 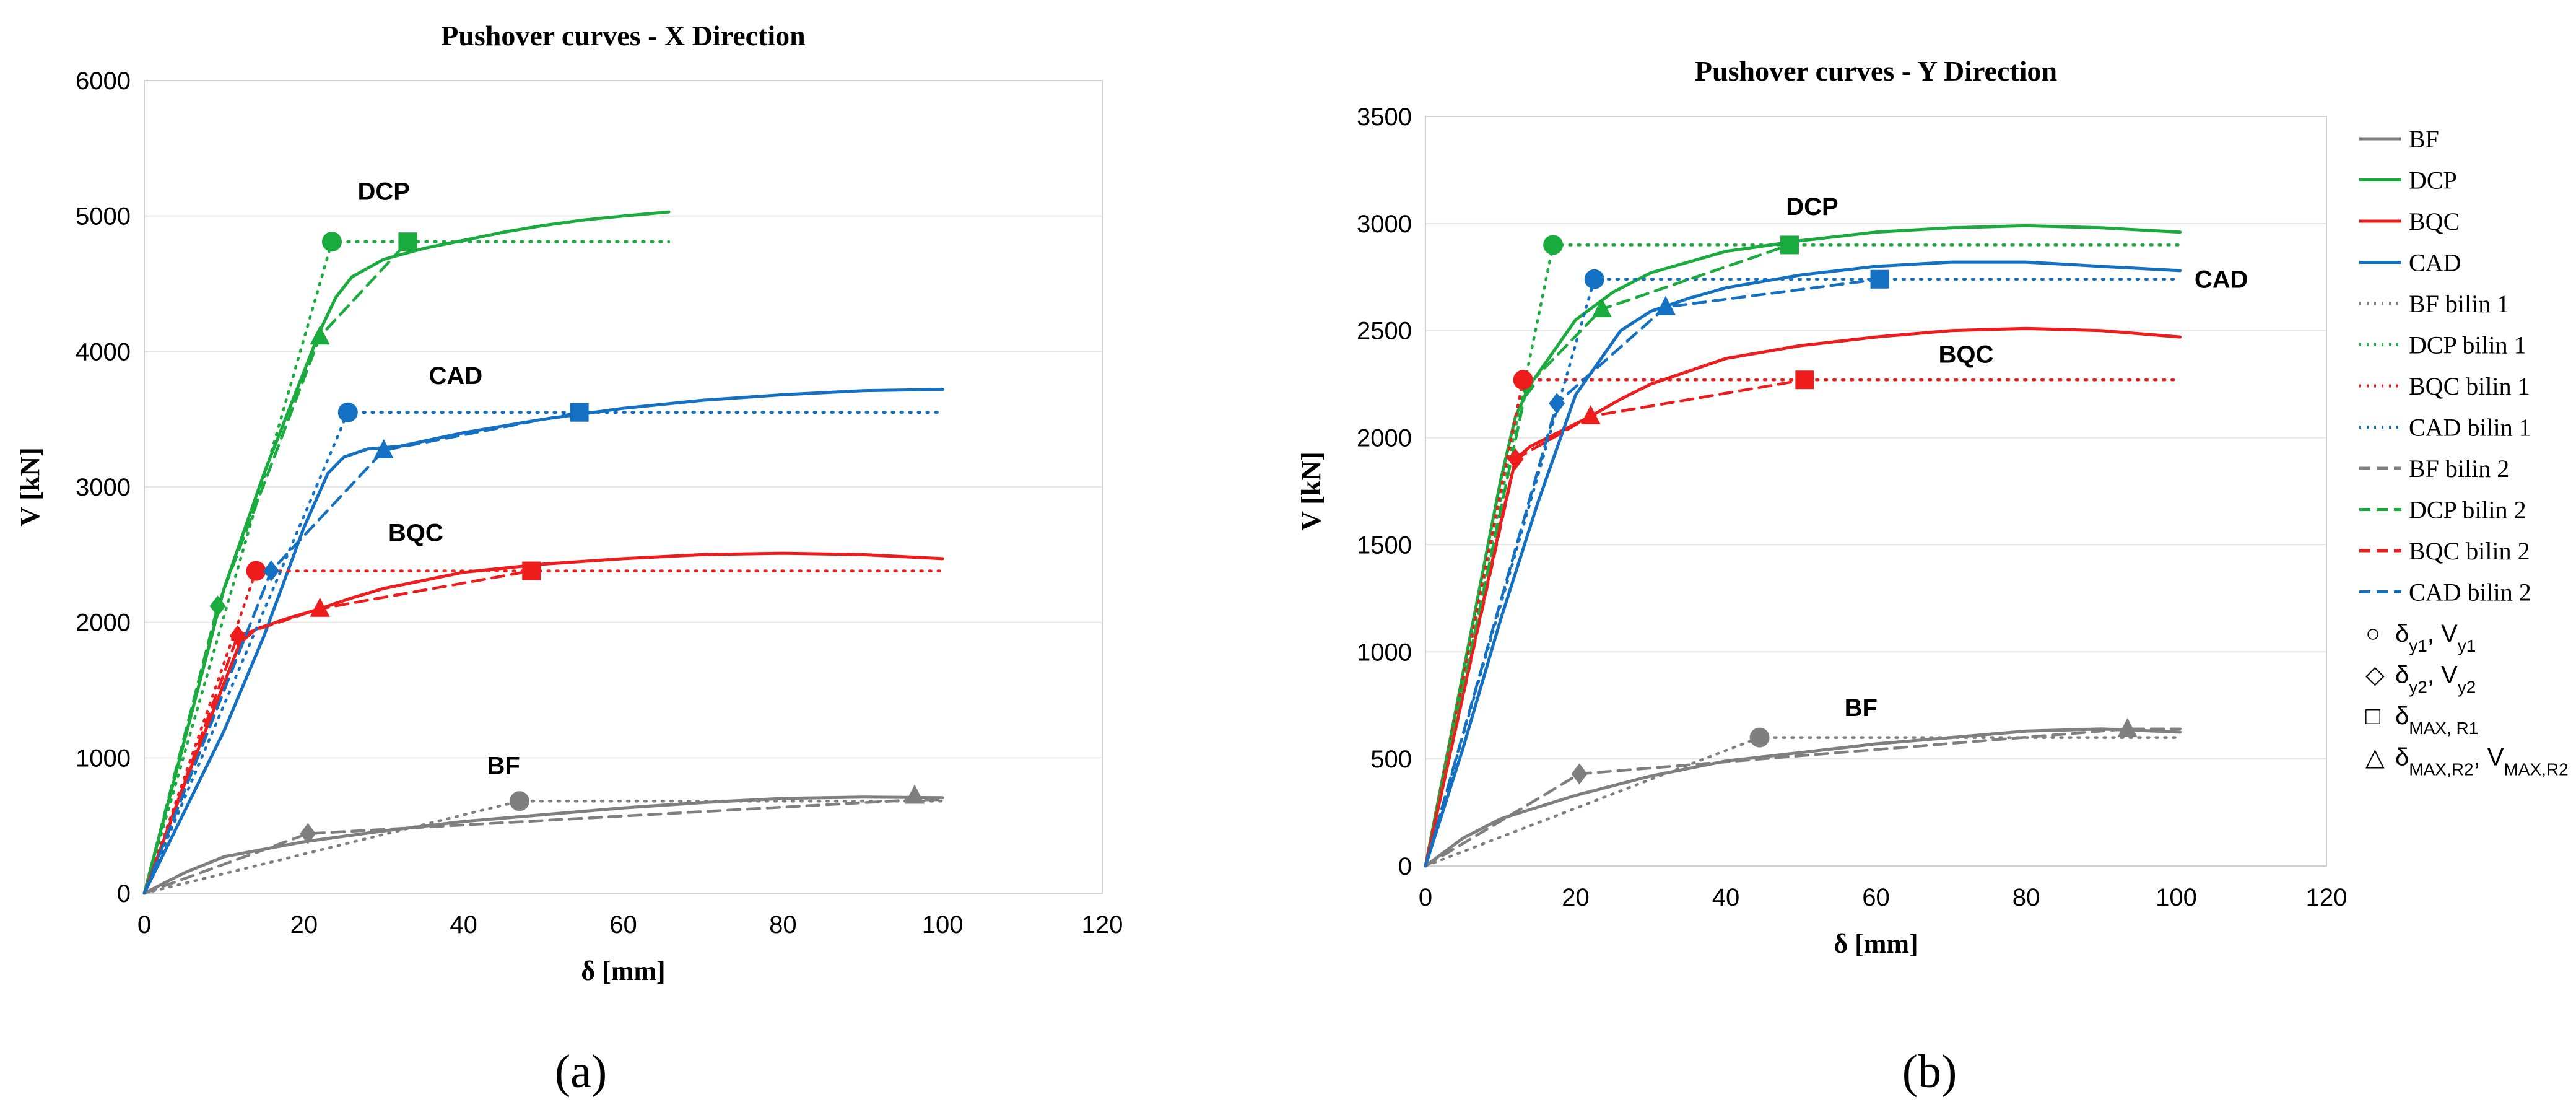 What do you see at coordinates (1594, 279) in the screenshot?
I see `marker-cad-circle` at bounding box center [1594, 279].